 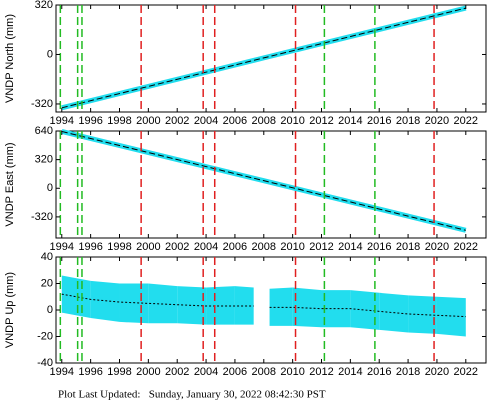 What do you see at coordinates (10, 184) in the screenshot?
I see `y-axis-label: VNDP East (mm)` at bounding box center [10, 184].